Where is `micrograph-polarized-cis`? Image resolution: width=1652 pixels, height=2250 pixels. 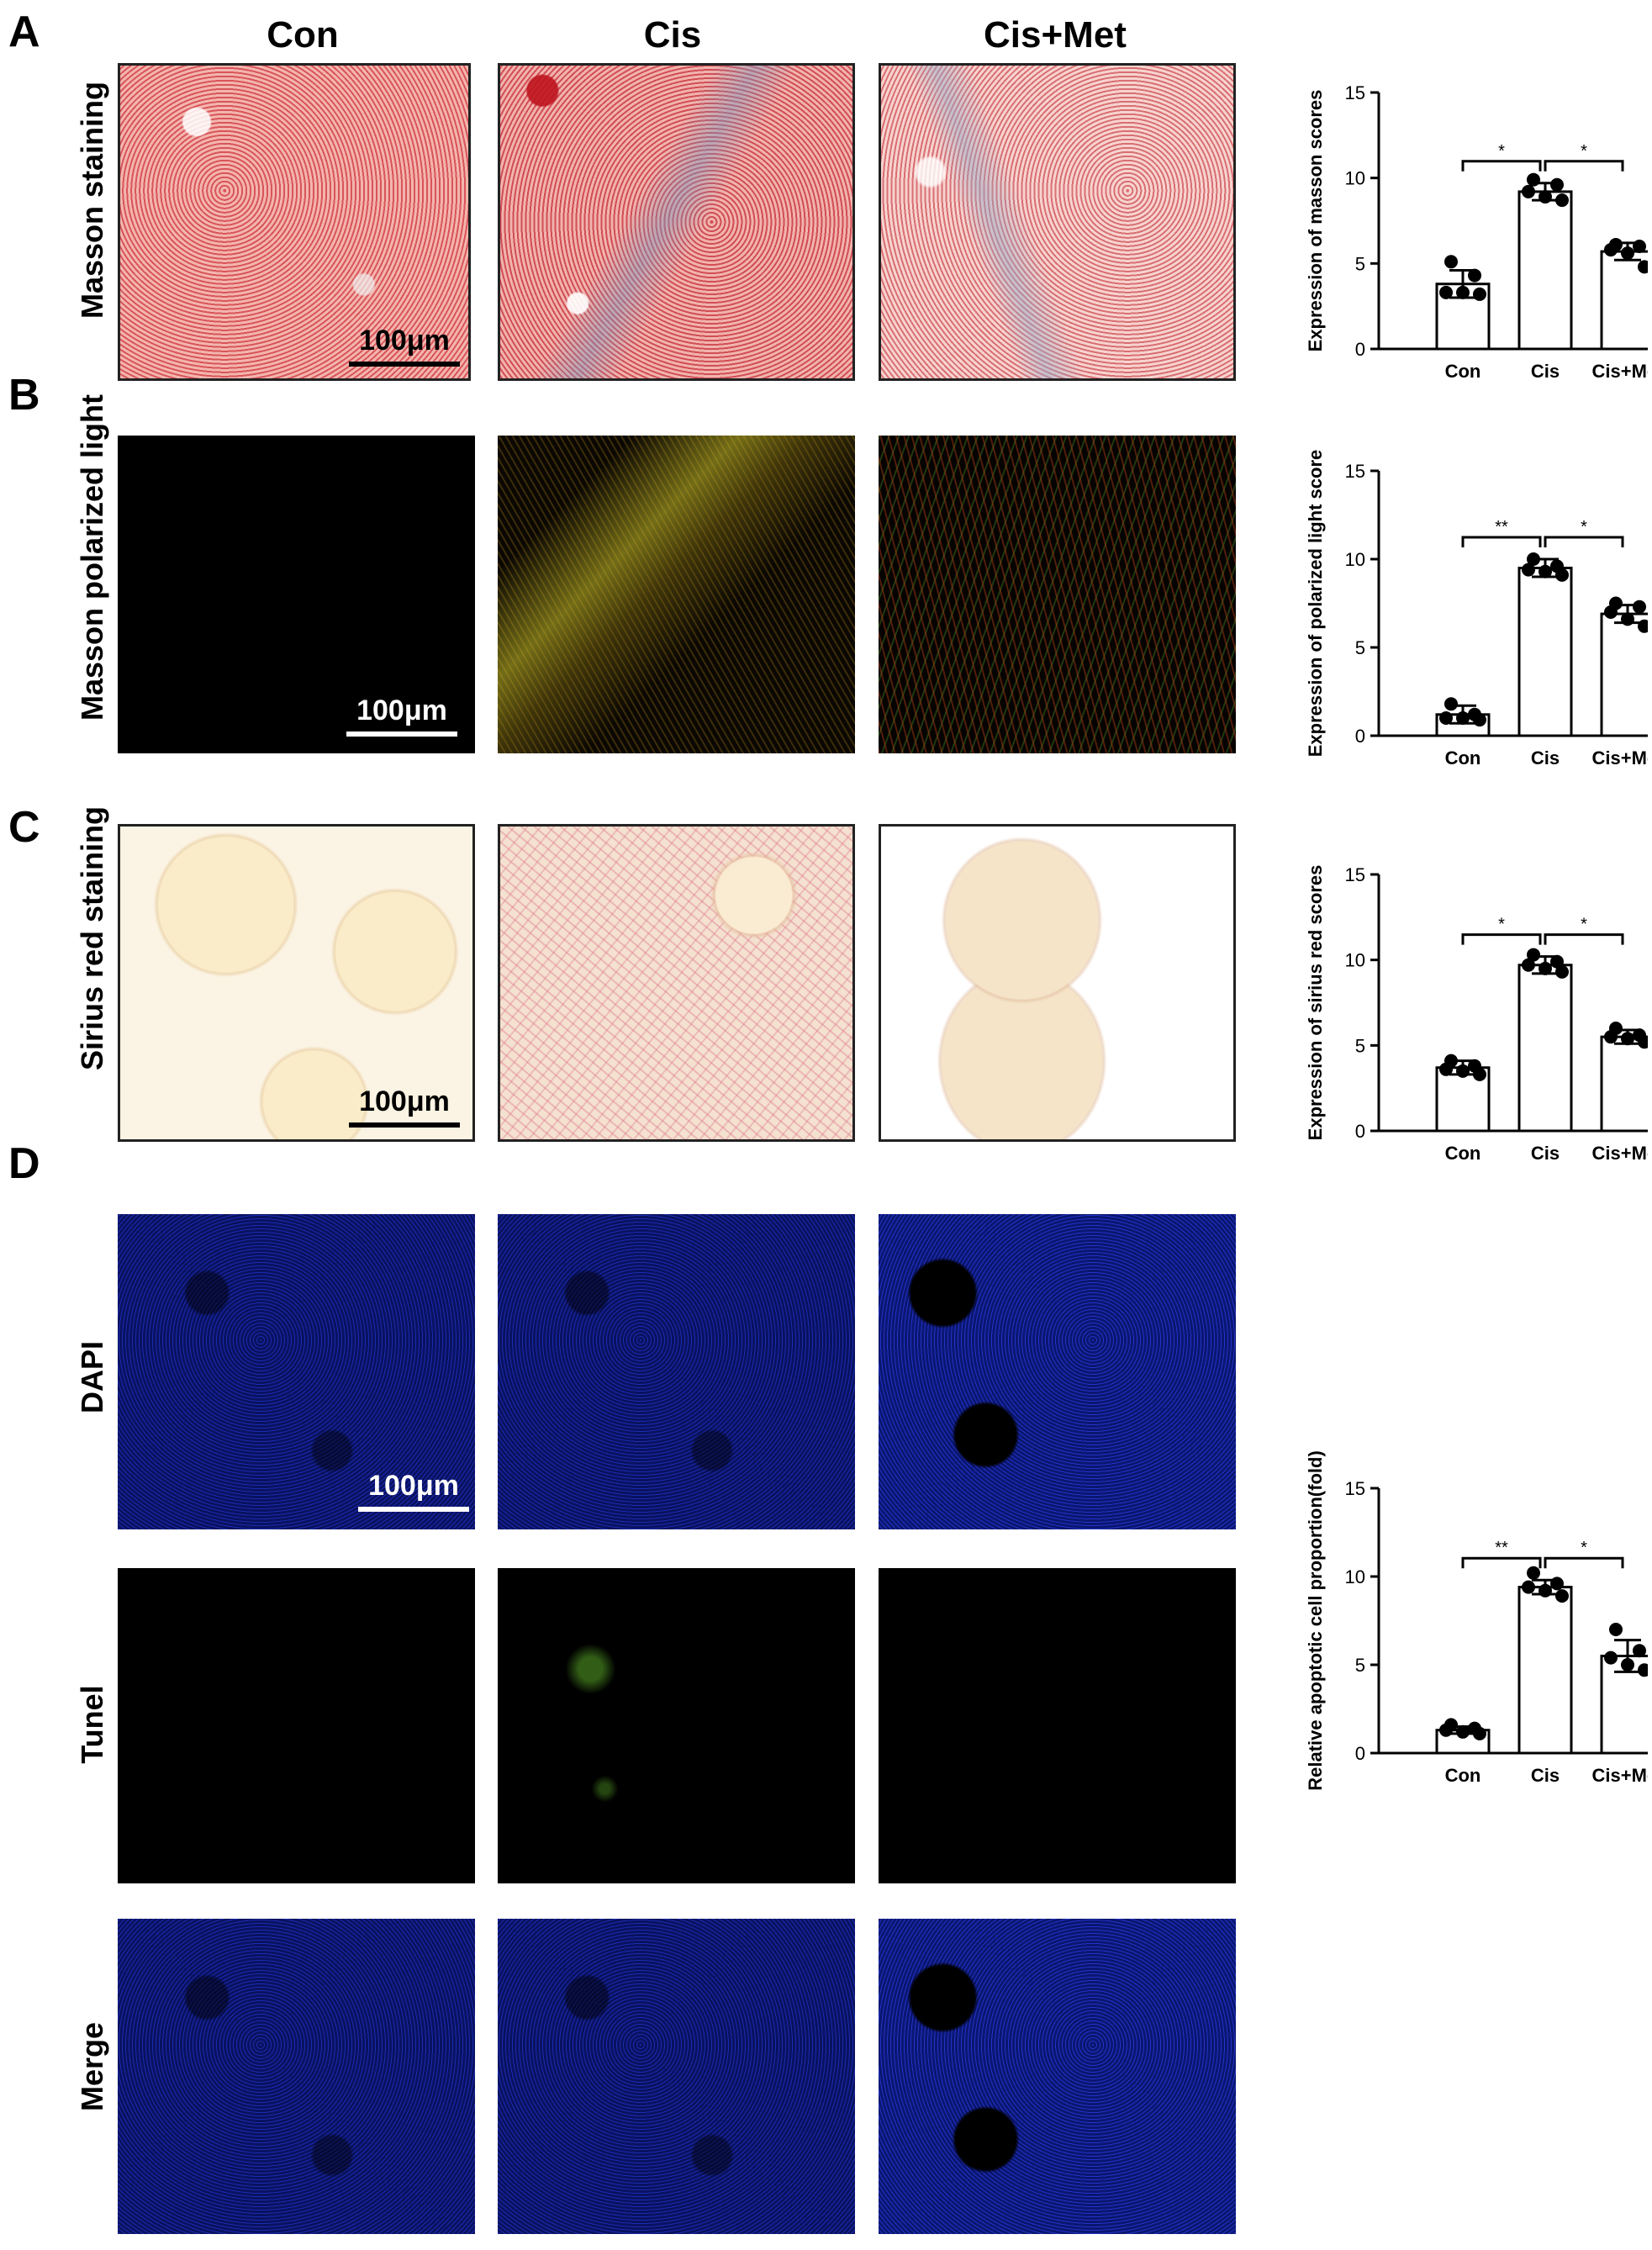 micrograph-polarized-cis is located at coordinates (676, 594).